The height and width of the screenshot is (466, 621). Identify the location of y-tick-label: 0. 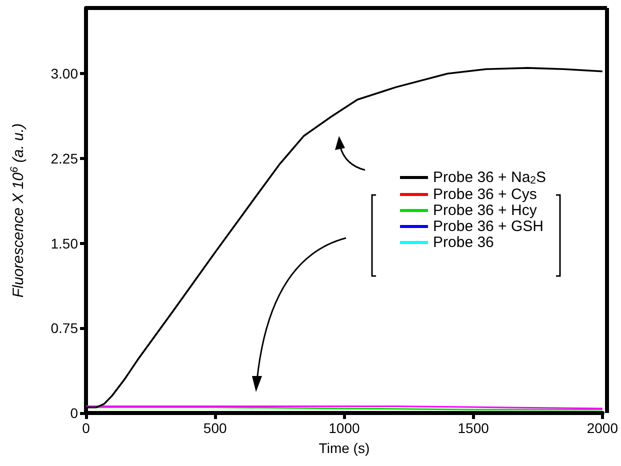
(74, 413).